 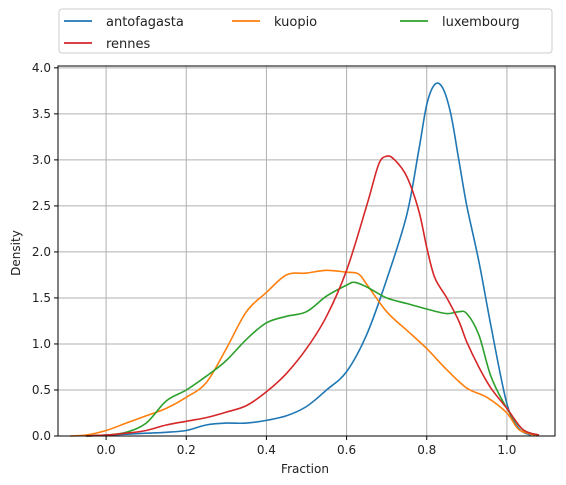 What do you see at coordinates (41, 68) in the screenshot?
I see `y-tick-label: 4.0` at bounding box center [41, 68].